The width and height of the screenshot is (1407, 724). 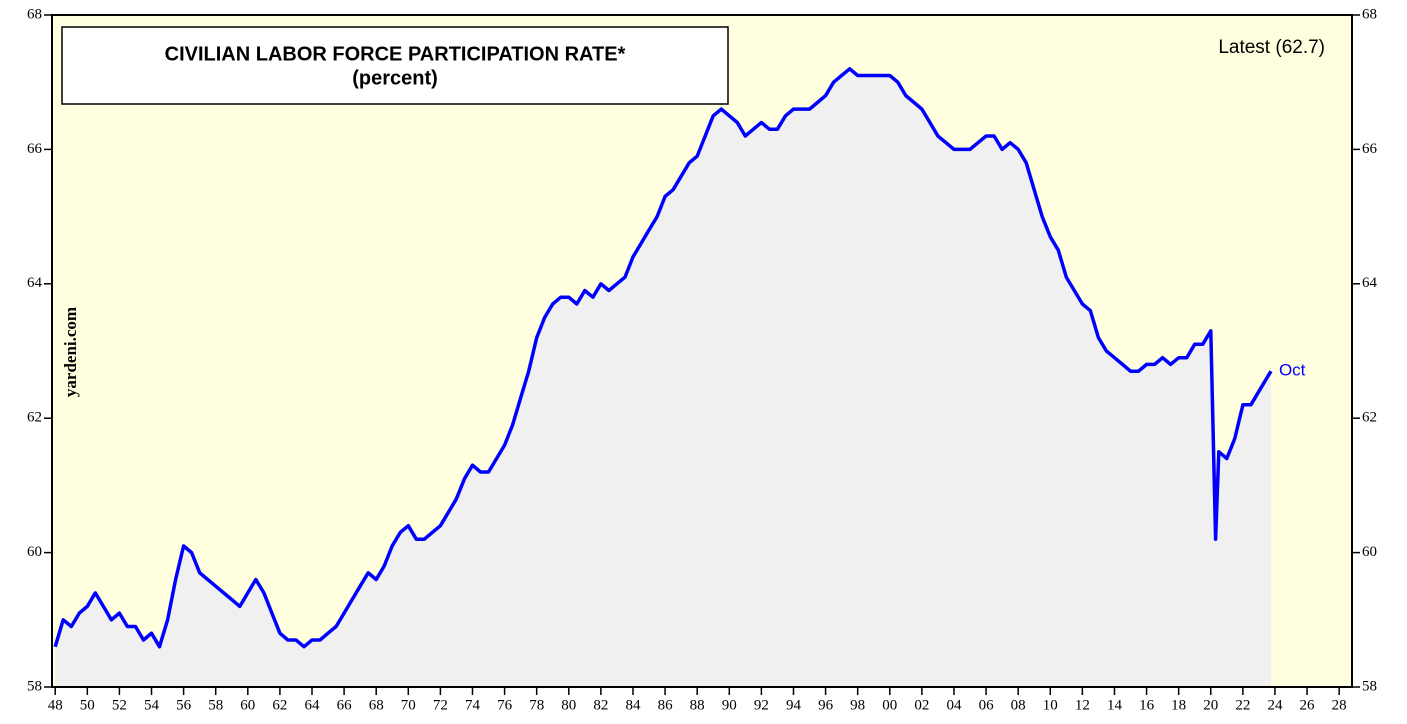 What do you see at coordinates (1275, 705) in the screenshot?
I see `x-tick-label: 24` at bounding box center [1275, 705].